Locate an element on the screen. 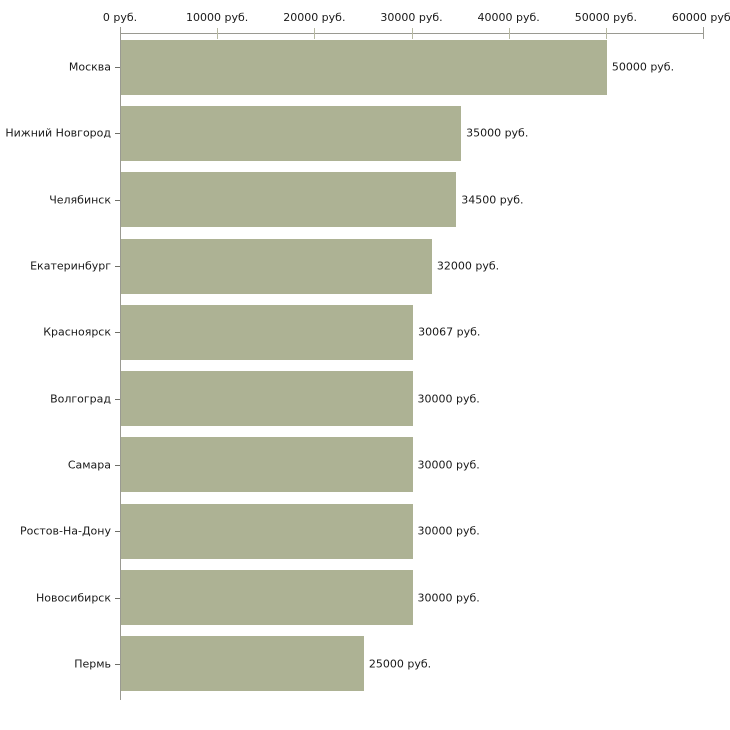 This screenshot has height=730, width=730. y-axis-category-label: Самара is located at coordinates (89, 465).